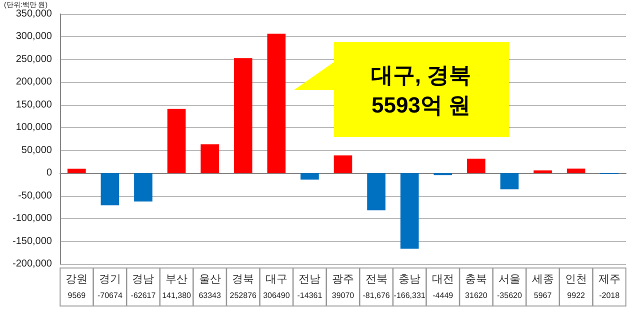 This screenshot has width=640, height=328. Describe the element at coordinates (421, 90) in the screenshot. I see `annotation: 대구, 경북 5593억 원` at that location.